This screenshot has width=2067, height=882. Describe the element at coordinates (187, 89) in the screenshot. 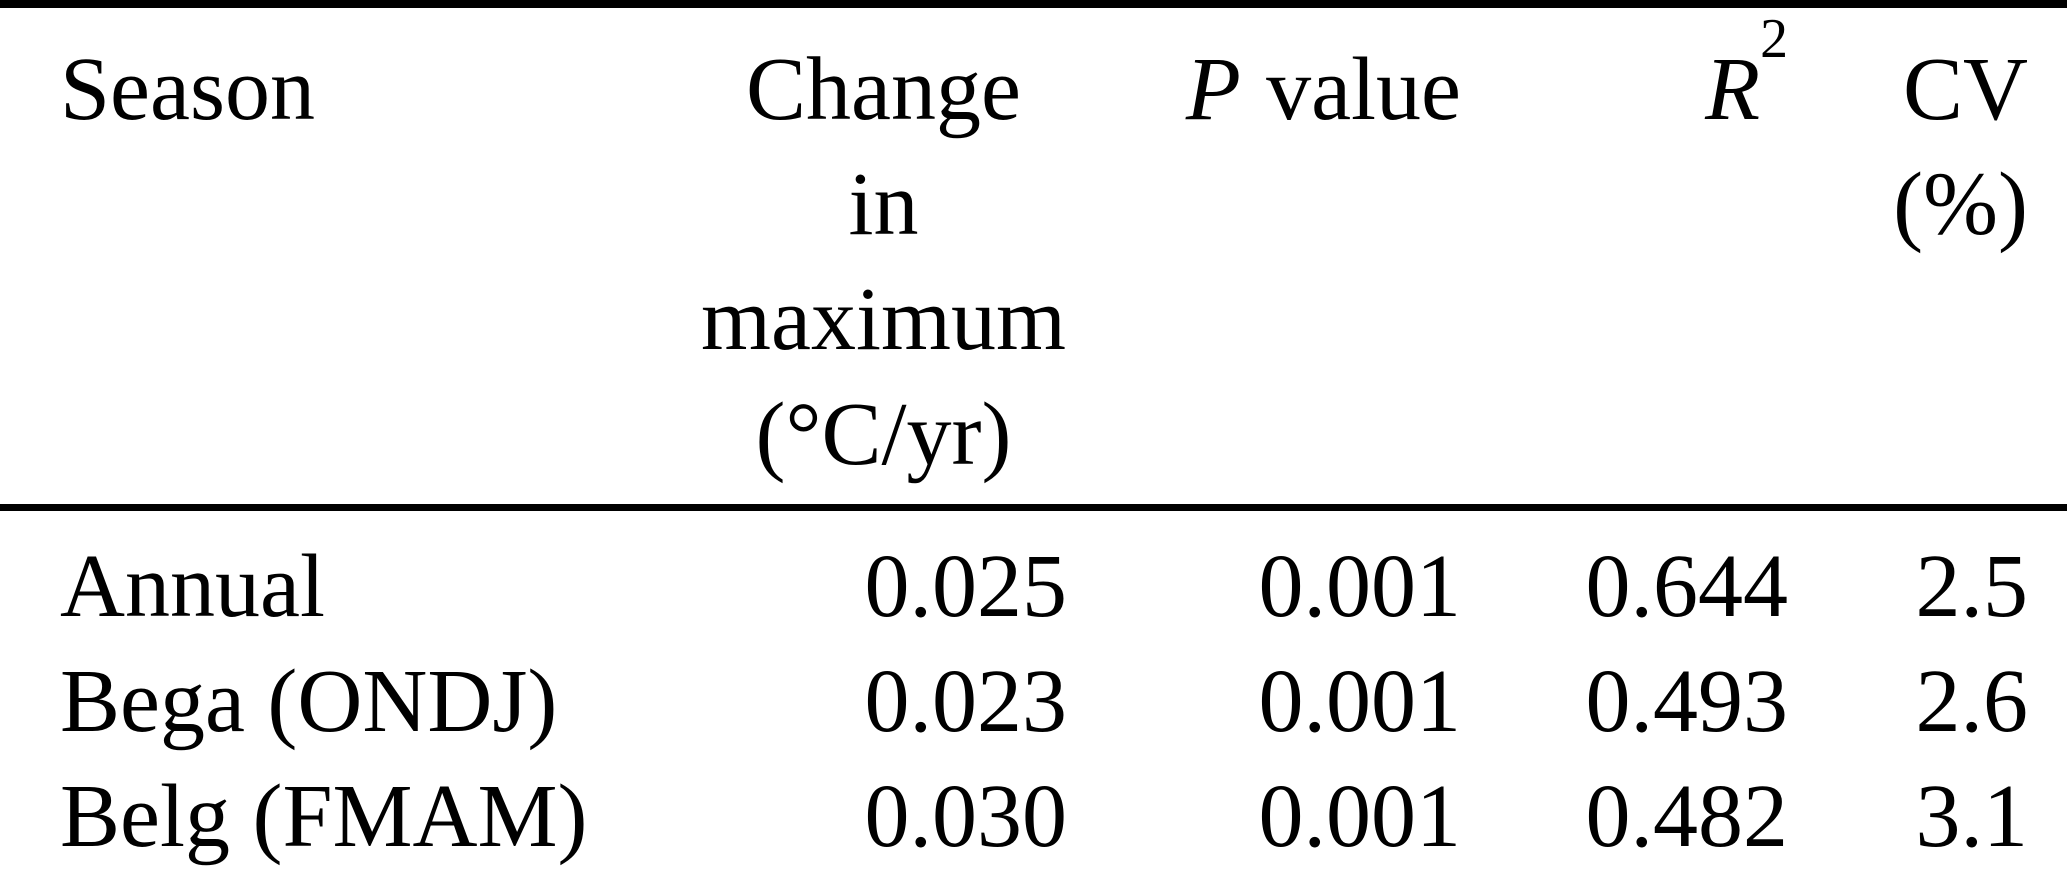

I see `header-season-label: Season` at that location.